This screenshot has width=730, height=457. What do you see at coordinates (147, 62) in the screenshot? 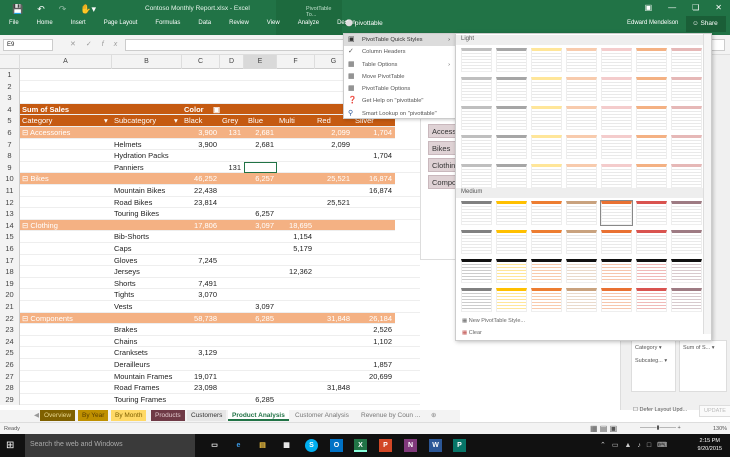
I see `col-header-b: B` at bounding box center [147, 62].